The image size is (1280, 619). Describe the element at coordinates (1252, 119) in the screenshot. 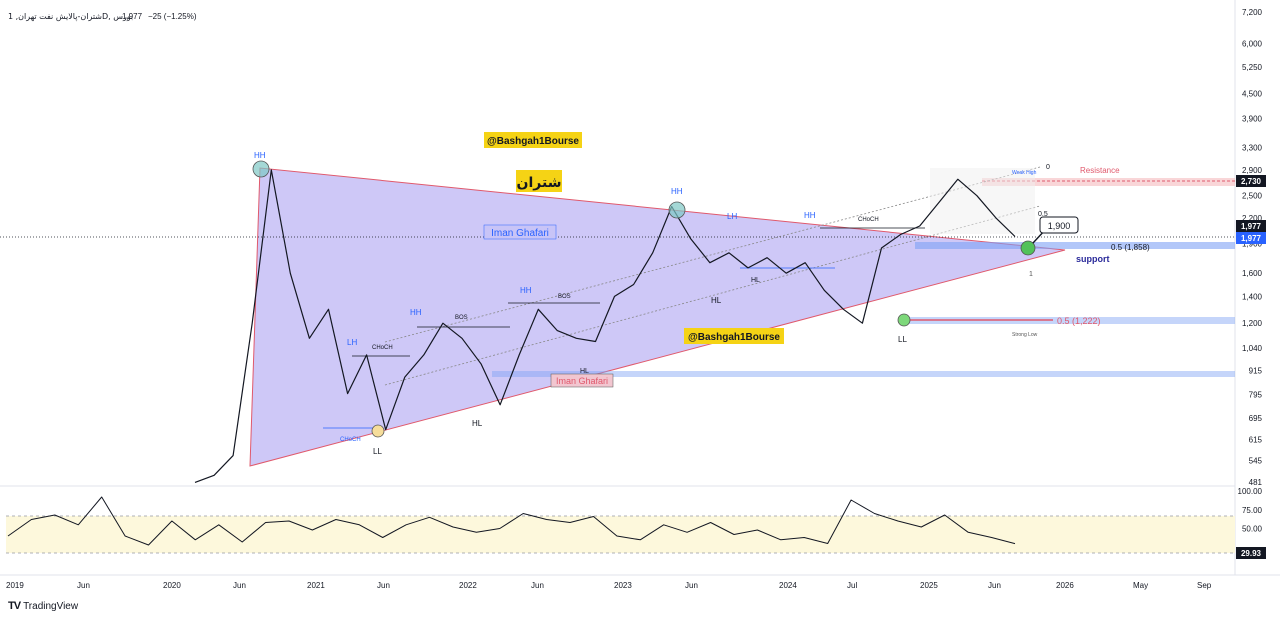

I see `price-tick-label: 3,900` at that location.